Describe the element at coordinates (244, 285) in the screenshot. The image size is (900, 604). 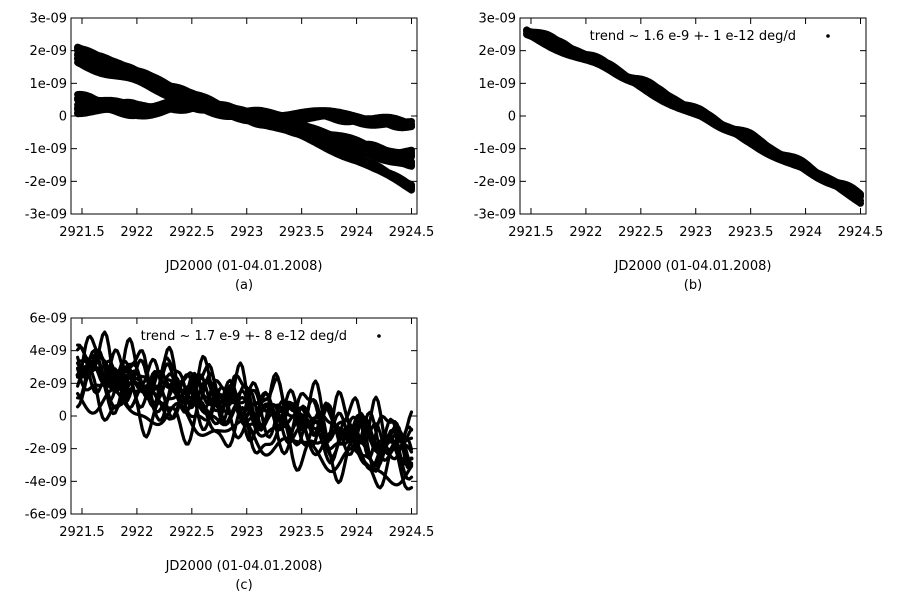
I see `panel-label: (a)` at that location.